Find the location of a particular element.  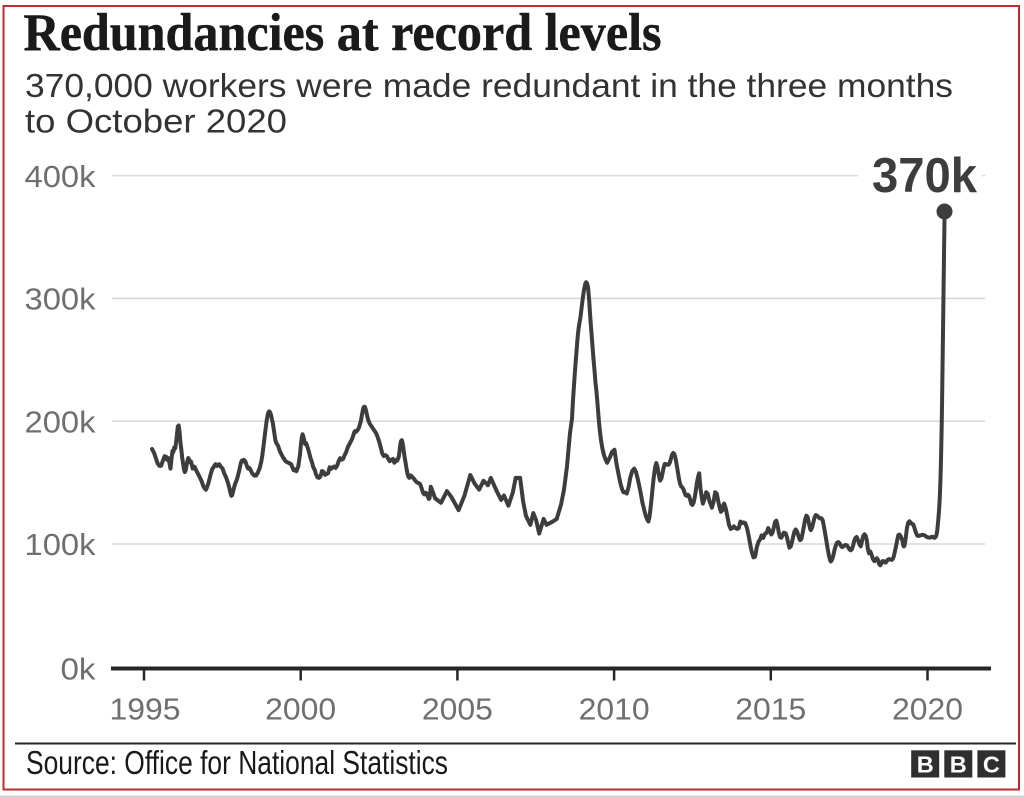

svg-text: 100k is located at coordinates (61, 544).